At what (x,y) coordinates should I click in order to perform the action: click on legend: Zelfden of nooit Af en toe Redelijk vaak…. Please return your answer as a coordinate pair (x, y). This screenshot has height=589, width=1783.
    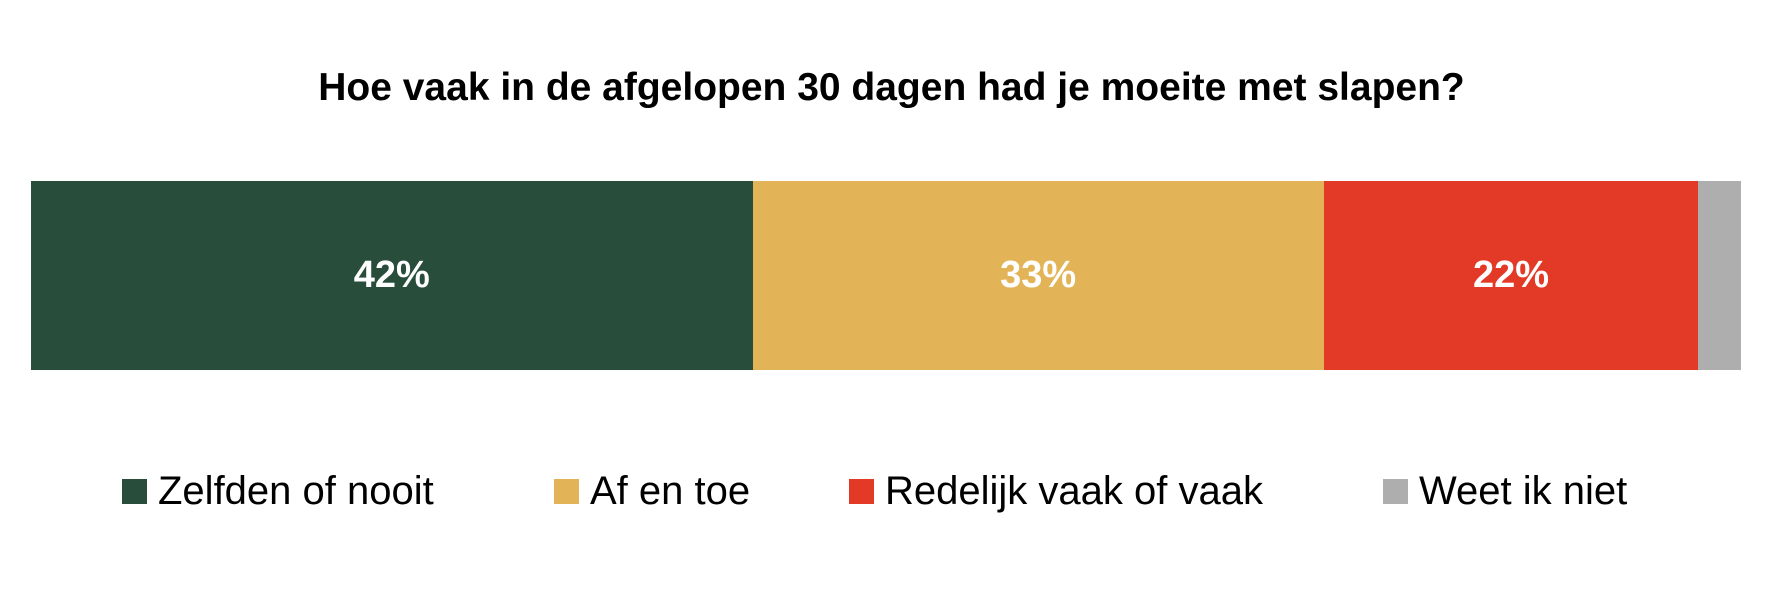
    Looking at the image, I should click on (891, 491).